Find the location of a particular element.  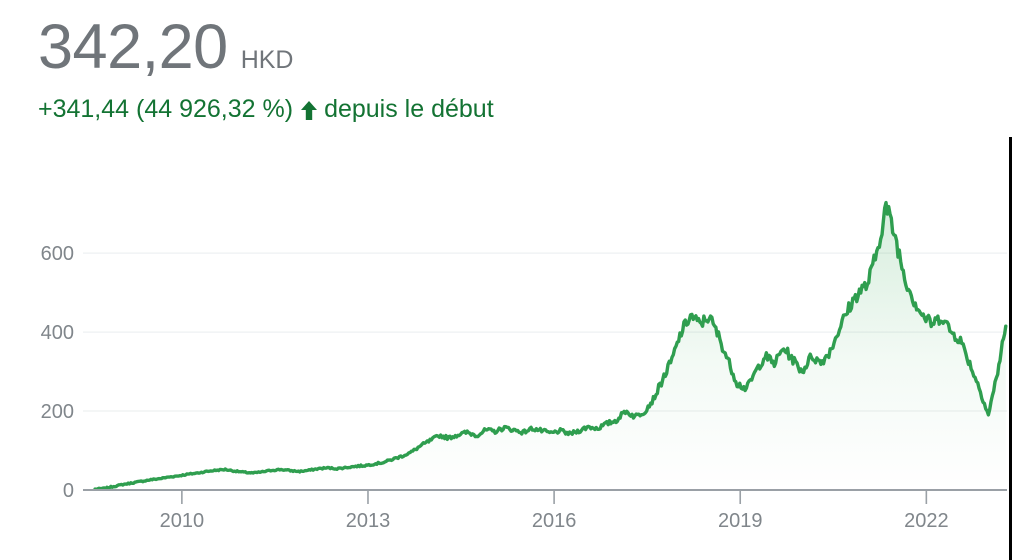

price-change-value: +341,44 (44 926,32 %) is located at coordinates (166, 109).